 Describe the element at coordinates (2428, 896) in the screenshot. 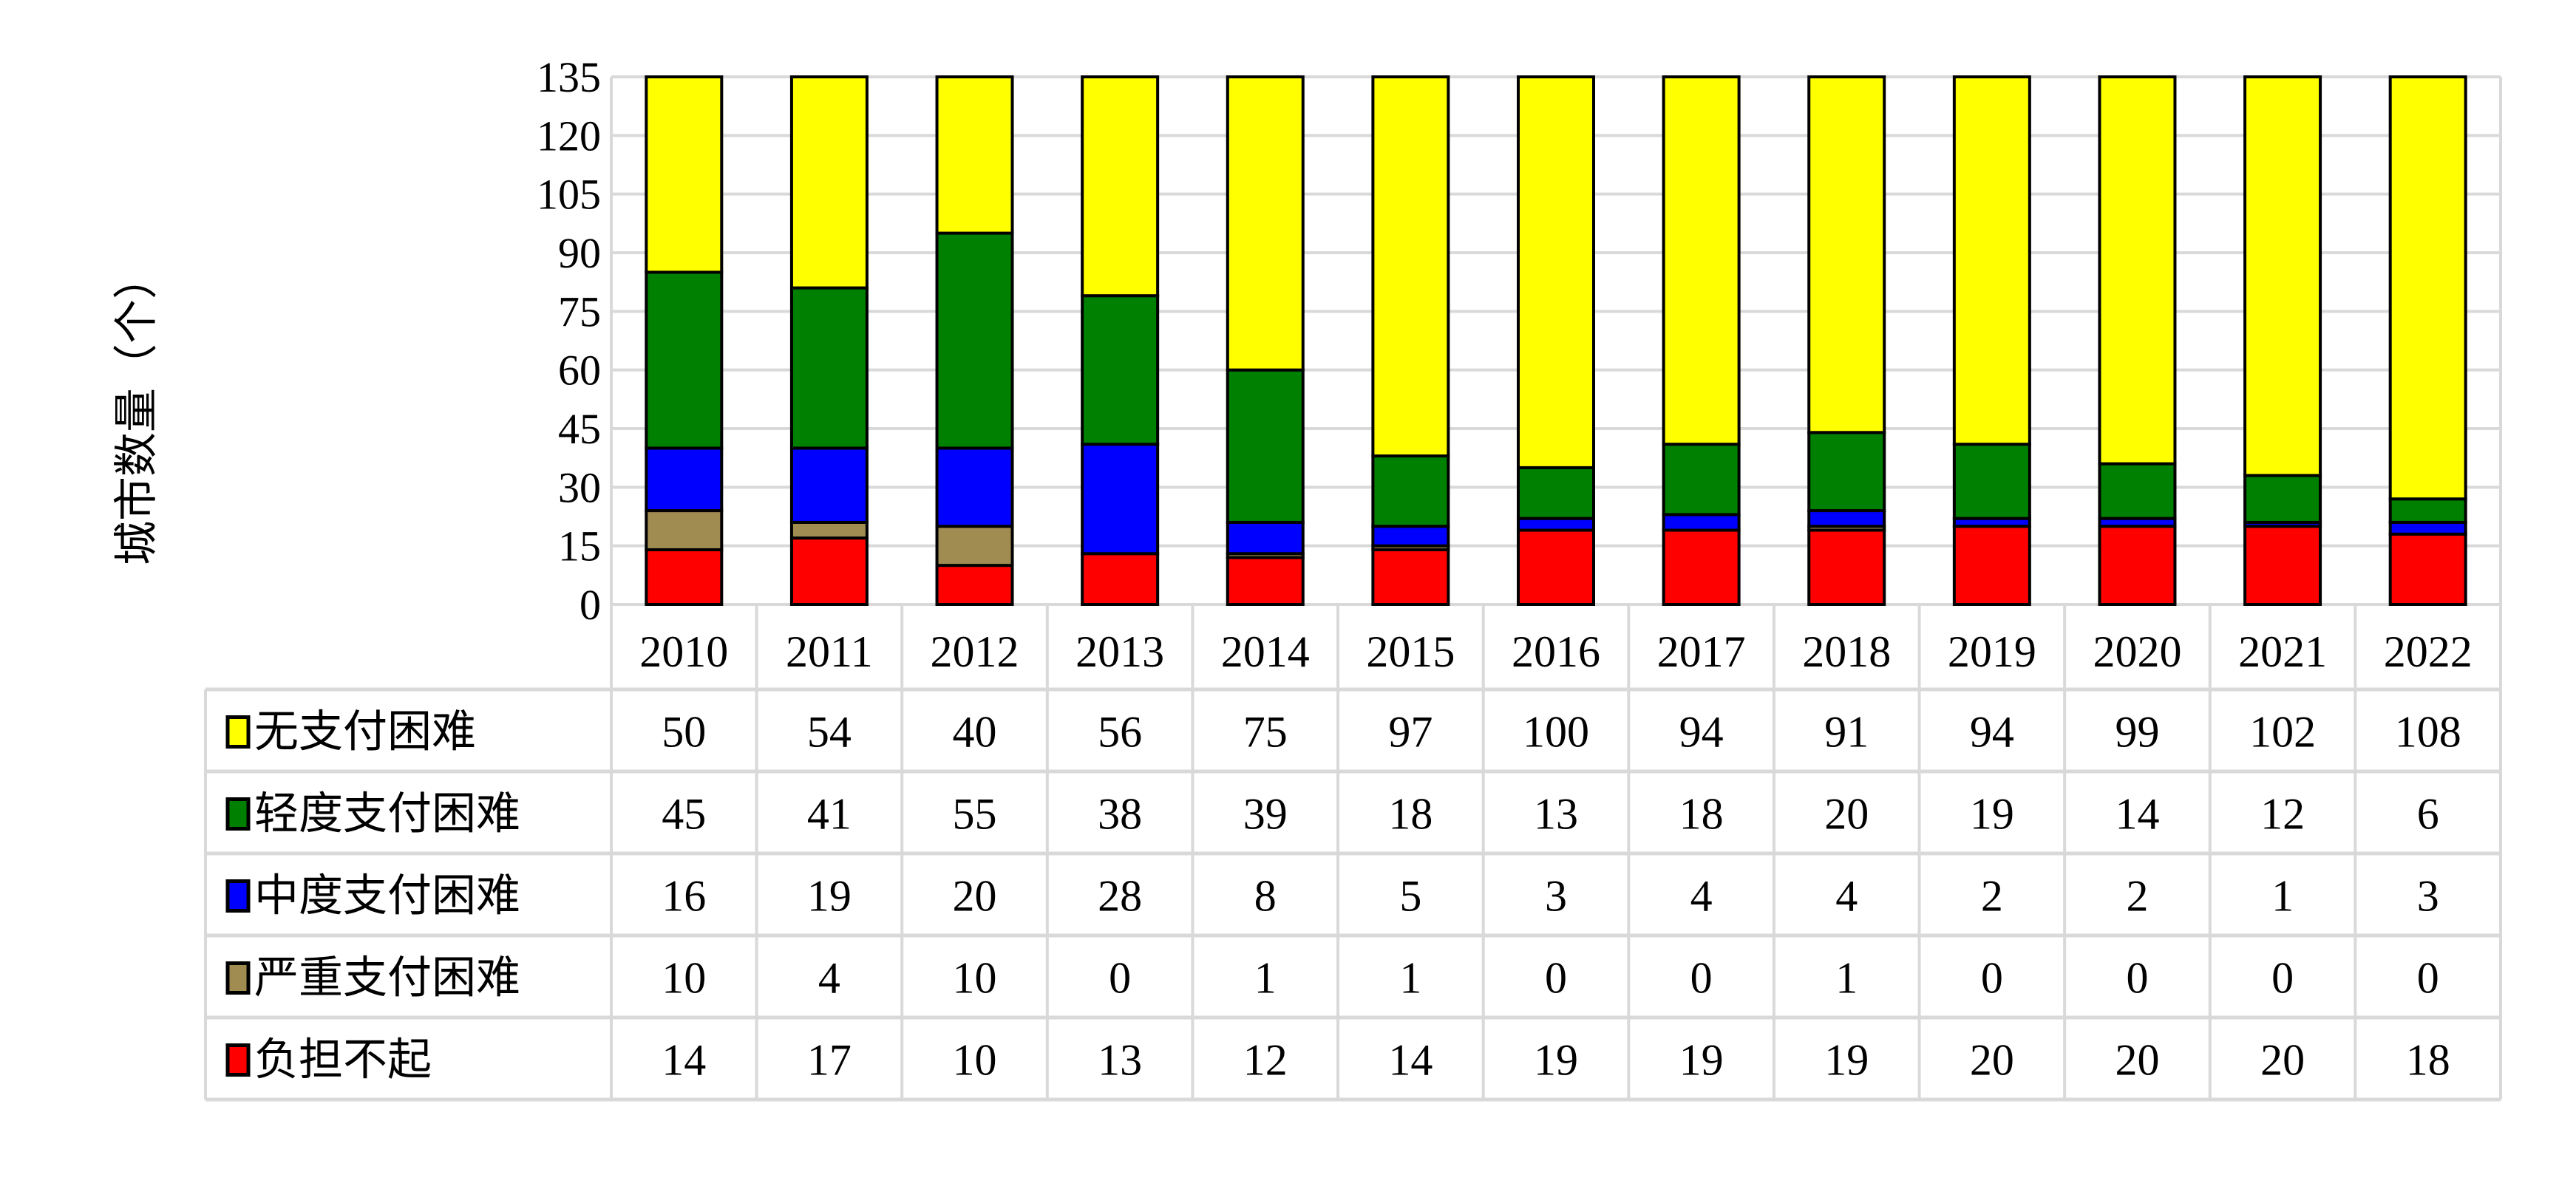

I see `table-cell: 3` at that location.